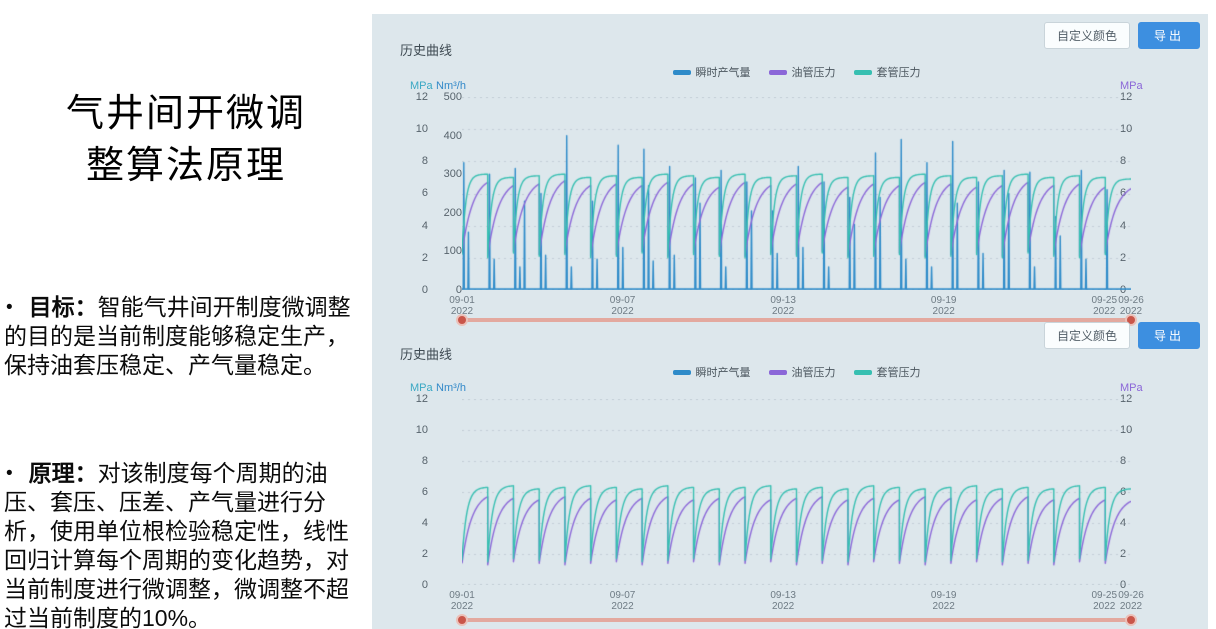 The width and height of the screenshot is (1216, 629). I want to click on y-axis-flow: 500 400 300 200 100 0, so click(447, 193).